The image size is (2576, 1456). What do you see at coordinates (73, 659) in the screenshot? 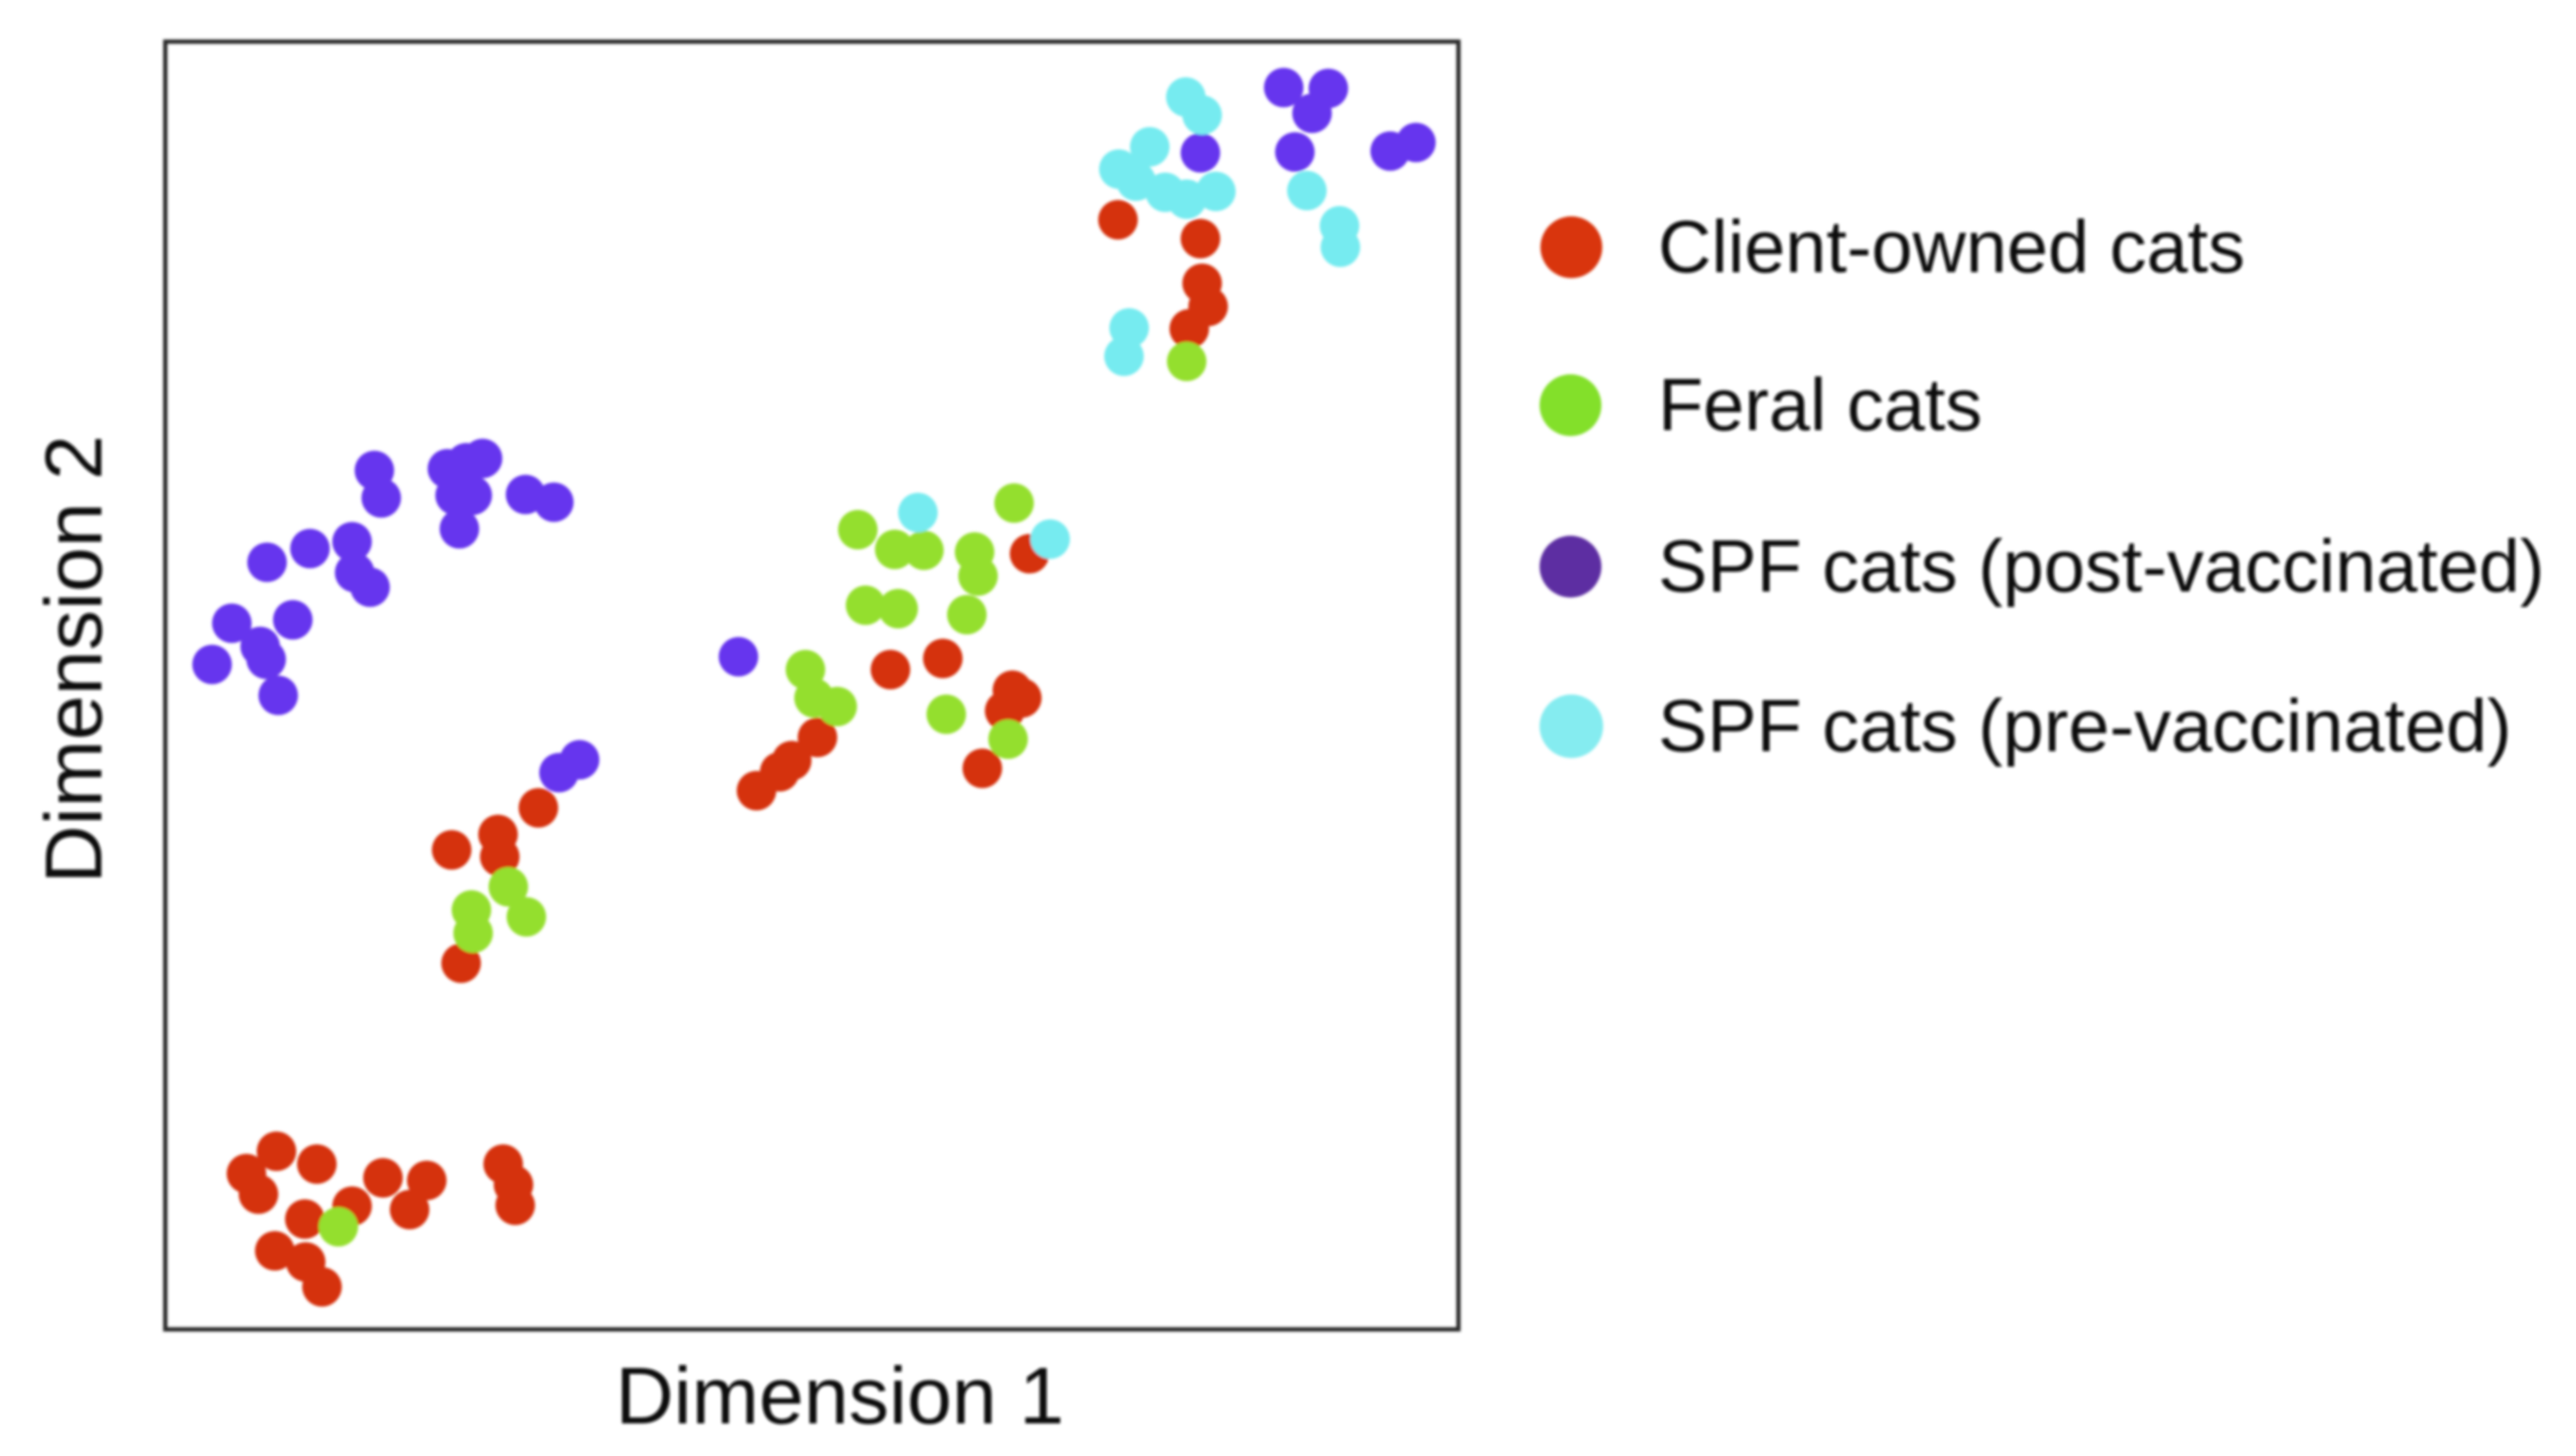
I see `svg-text: Dimension 2` at bounding box center [73, 659].